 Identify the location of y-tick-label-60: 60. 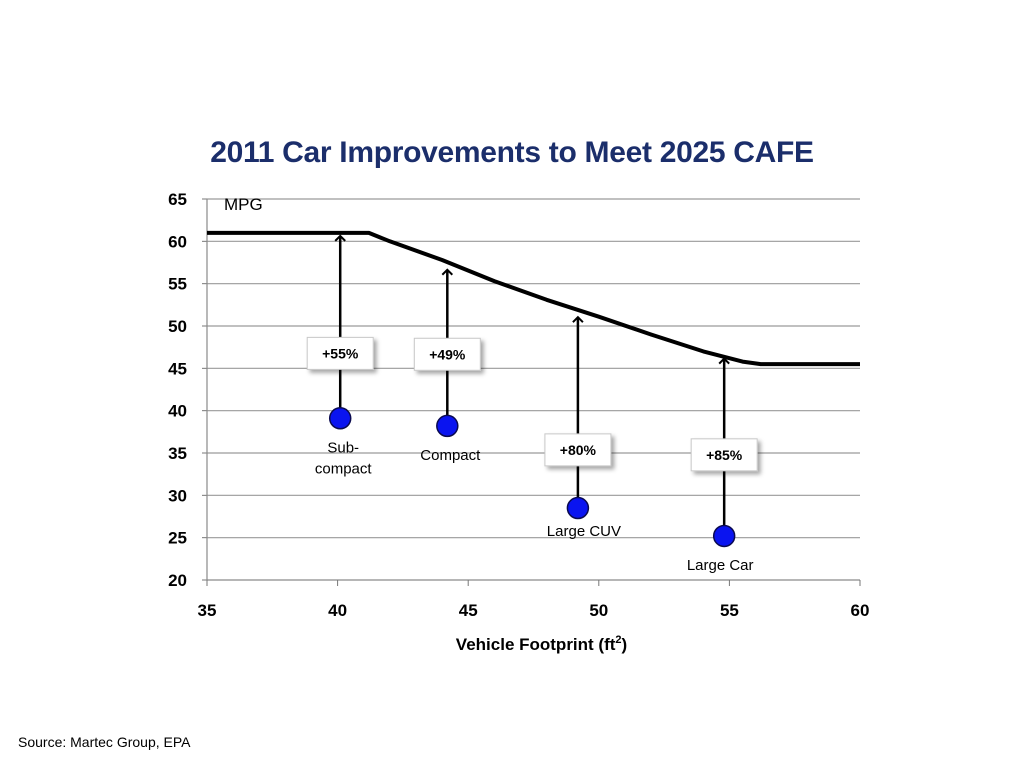
(177, 241).